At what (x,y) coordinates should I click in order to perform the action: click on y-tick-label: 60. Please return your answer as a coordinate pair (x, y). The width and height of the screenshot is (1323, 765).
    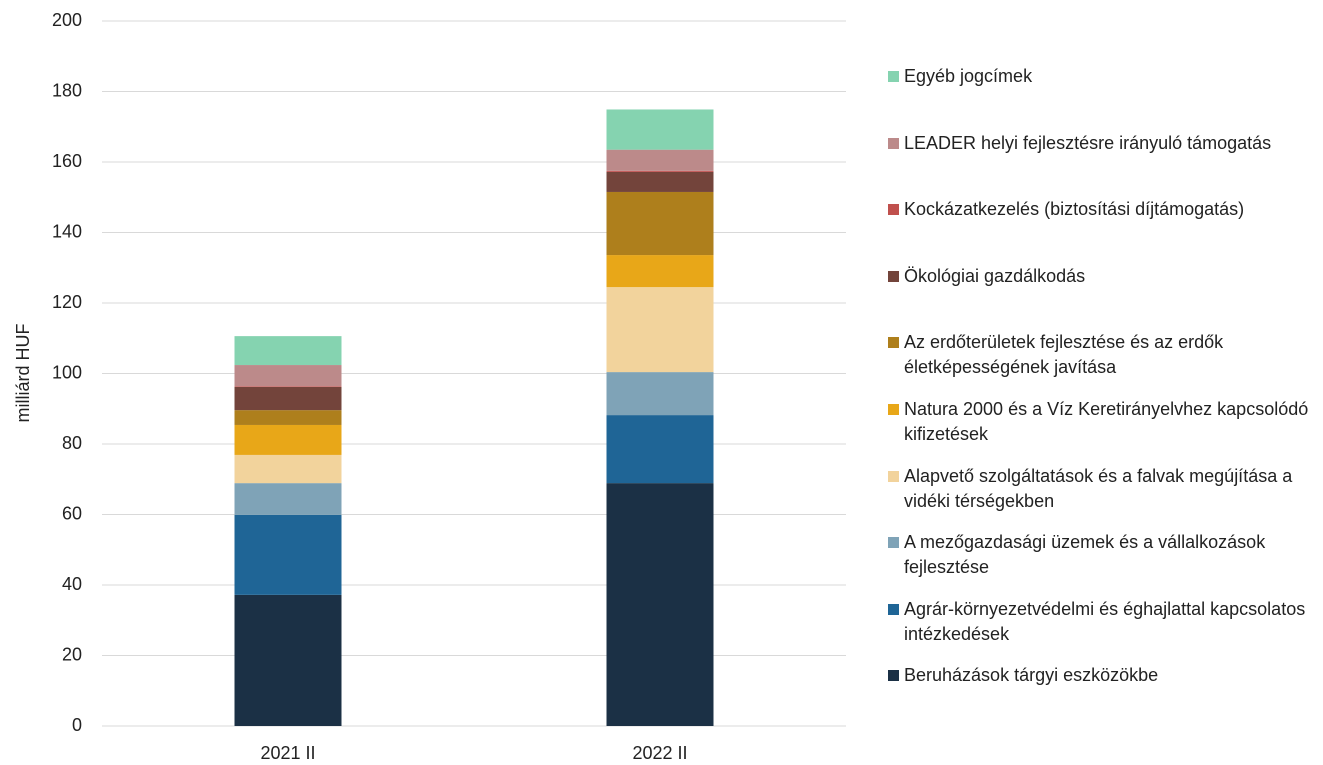
    Looking at the image, I should click on (72, 513).